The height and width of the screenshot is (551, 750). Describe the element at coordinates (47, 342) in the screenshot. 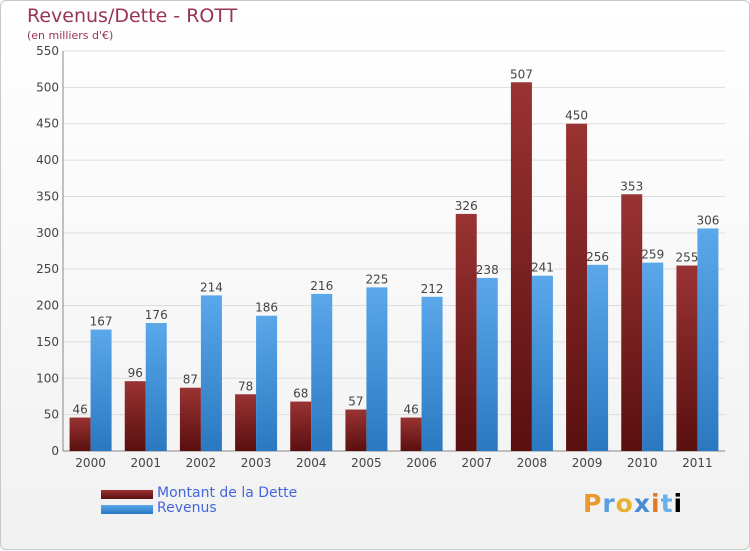

I see `y-tick-label: 150` at that location.